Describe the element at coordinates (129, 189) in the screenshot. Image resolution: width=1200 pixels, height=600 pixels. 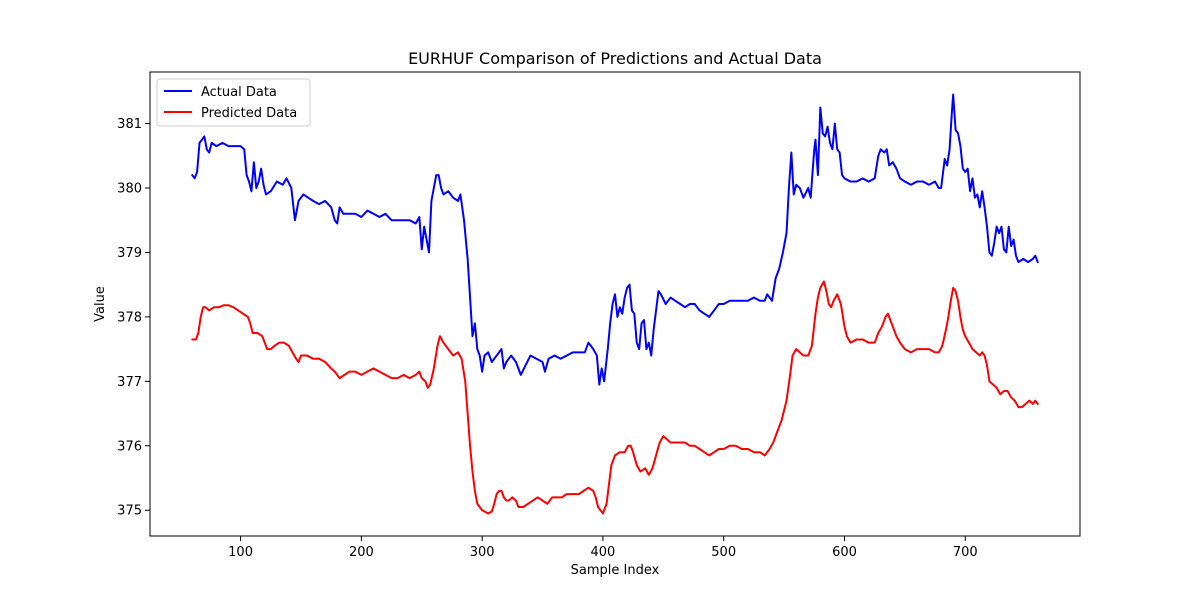
I see `y-tick-label: 380` at that location.